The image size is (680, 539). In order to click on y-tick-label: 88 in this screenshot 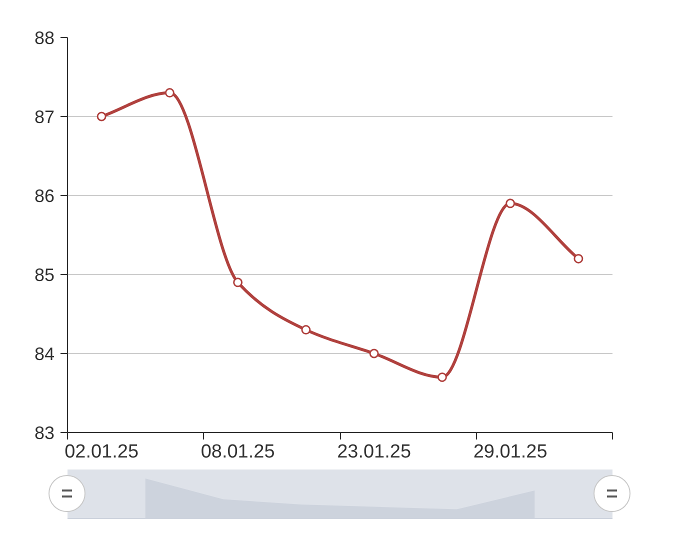, I will do `click(44, 38)`.